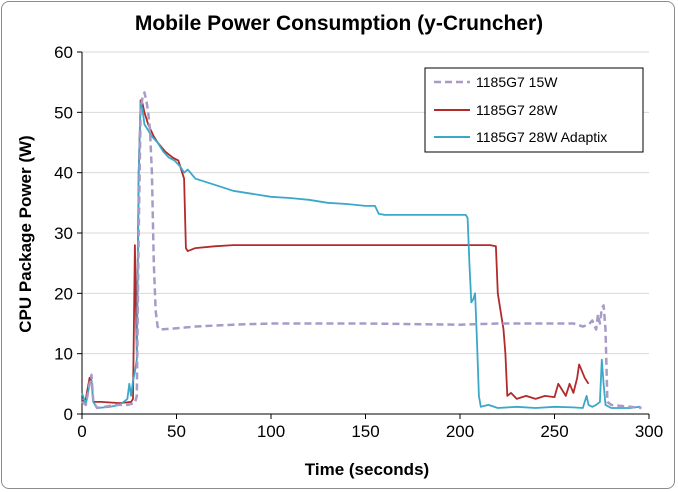 The width and height of the screenshot is (678, 492). What do you see at coordinates (63, 293) in the screenshot?
I see `y-tick-label-20: 20` at bounding box center [63, 293].